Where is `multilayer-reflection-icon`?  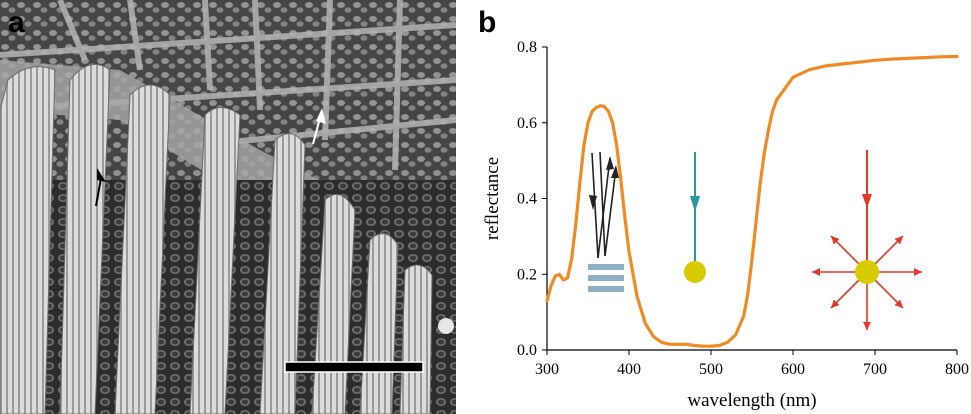
multilayer-reflection-icon is located at coordinates (606, 221).